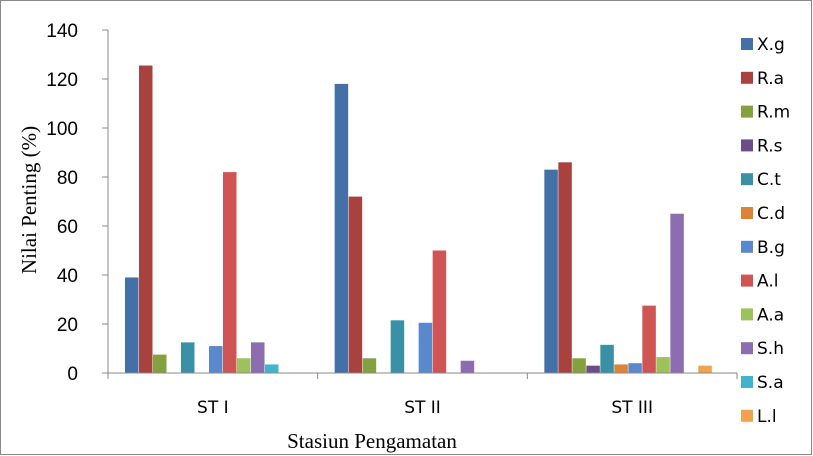 Image resolution: width=813 pixels, height=456 pixels. Describe the element at coordinates (767, 417) in the screenshot. I see `legend-label: L.l` at that location.